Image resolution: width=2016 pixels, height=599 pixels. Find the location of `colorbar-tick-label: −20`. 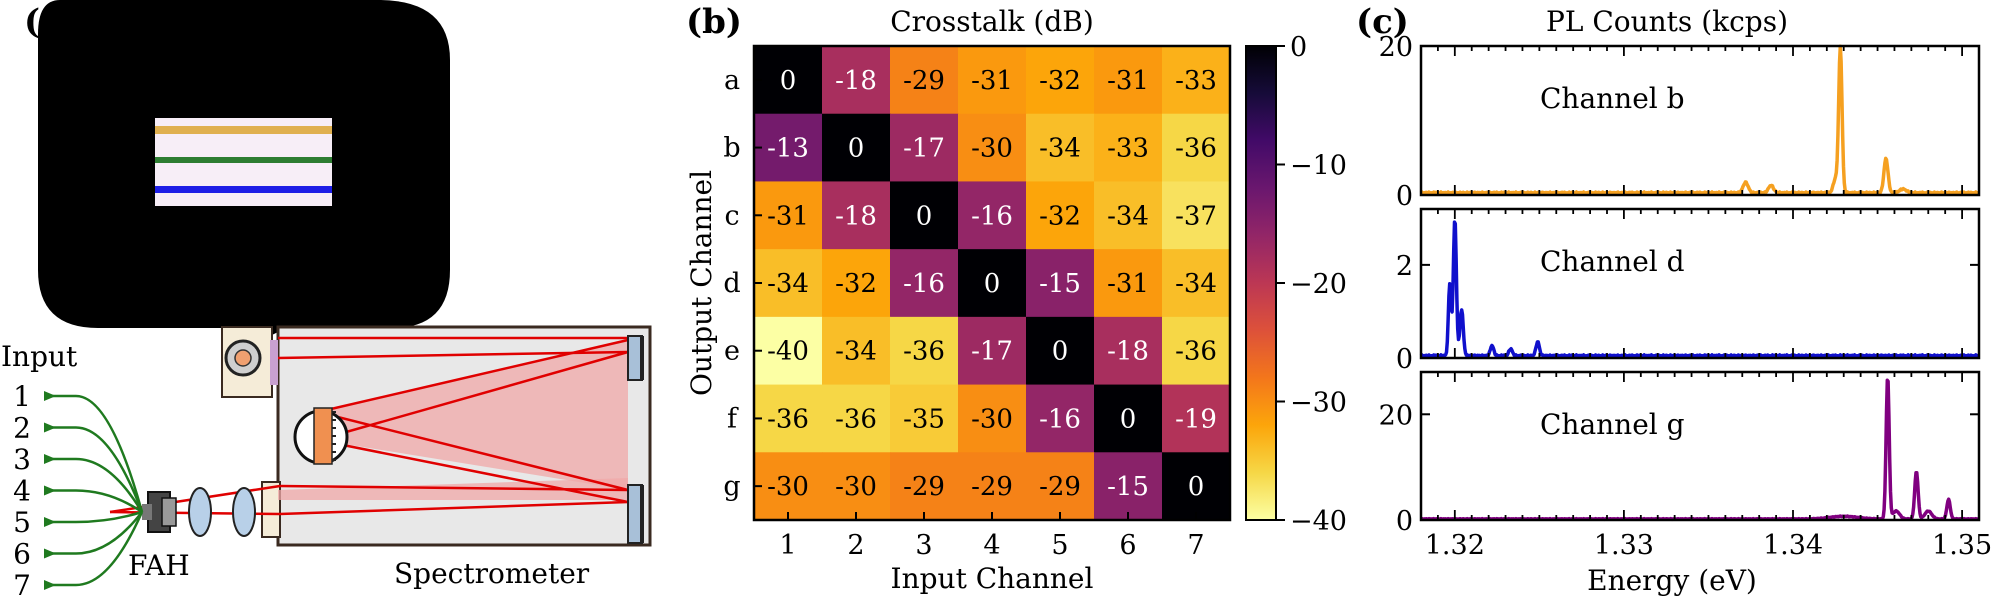

colorbar-tick-label: −20 is located at coordinates (1318, 284).